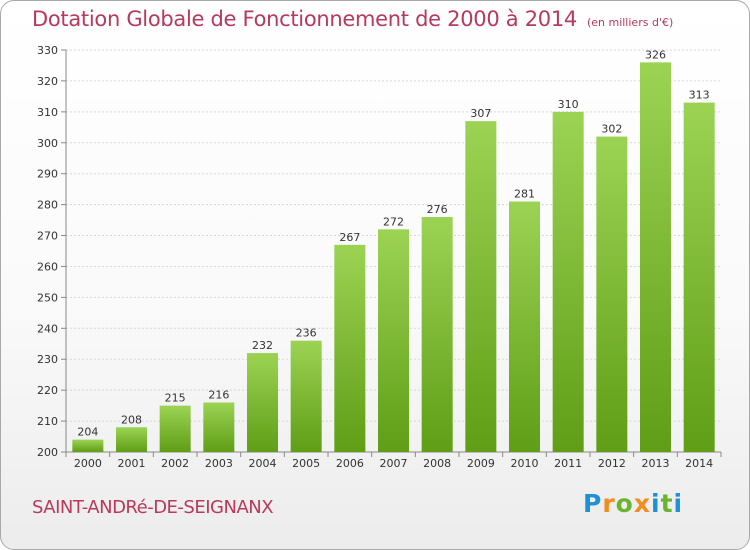 This screenshot has width=750, height=550. I want to click on bar-2011, so click(568, 281).